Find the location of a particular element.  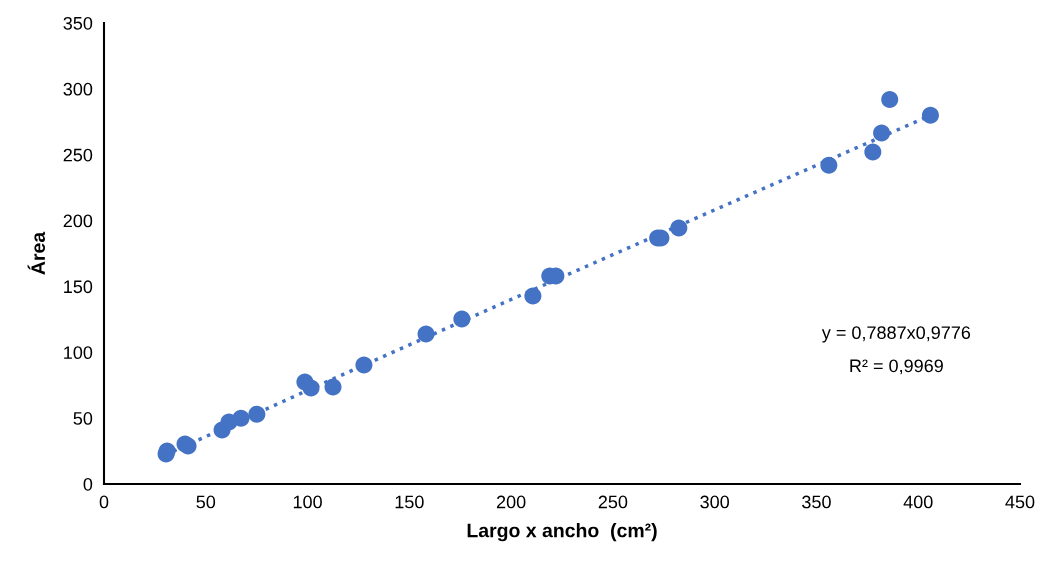

y-tick-label: 100 is located at coordinates (78, 353).